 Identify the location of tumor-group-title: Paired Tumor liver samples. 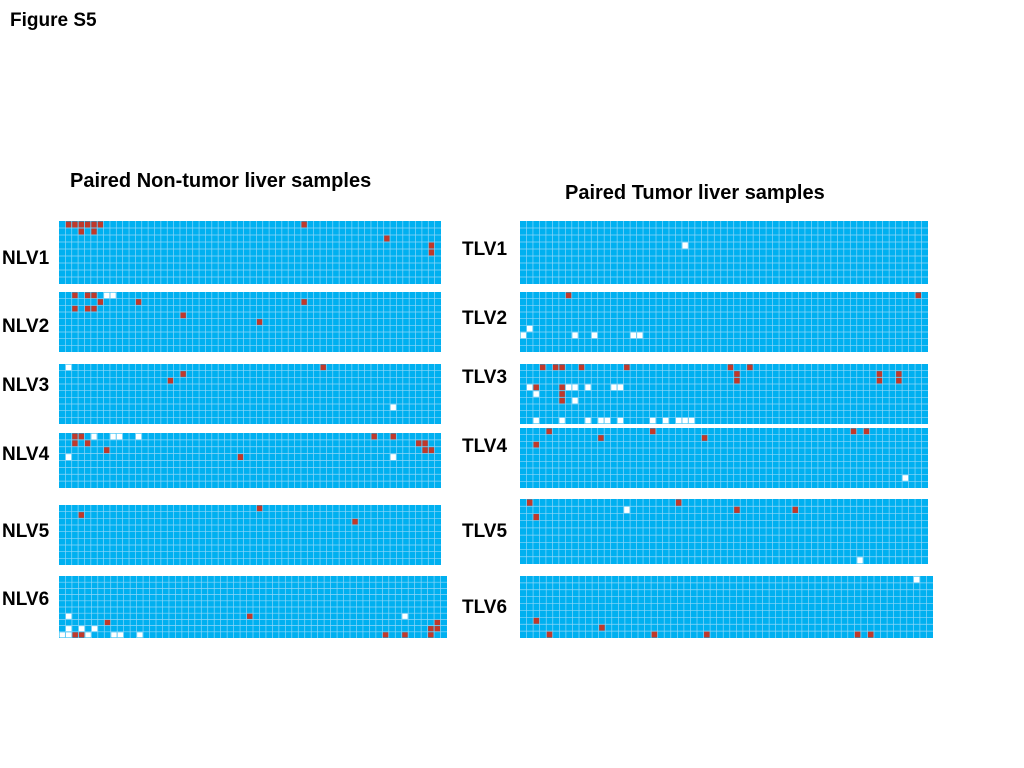
(695, 193).